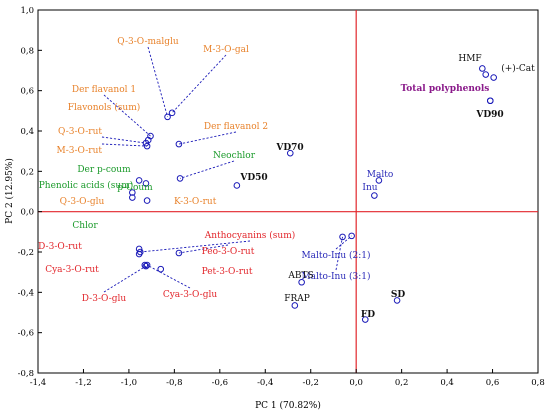 The width and height of the screenshot is (550, 416). What do you see at coordinates (132, 197) in the screenshot?
I see `point-q-3-o-glu` at bounding box center [132, 197].